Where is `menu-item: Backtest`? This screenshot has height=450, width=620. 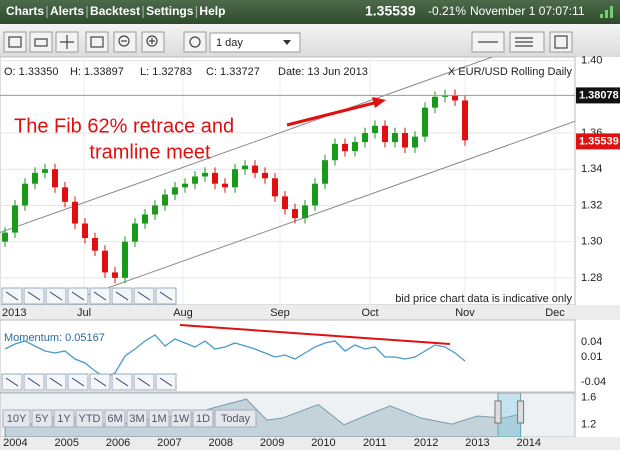 menu-item: Backtest is located at coordinates (115, 11).